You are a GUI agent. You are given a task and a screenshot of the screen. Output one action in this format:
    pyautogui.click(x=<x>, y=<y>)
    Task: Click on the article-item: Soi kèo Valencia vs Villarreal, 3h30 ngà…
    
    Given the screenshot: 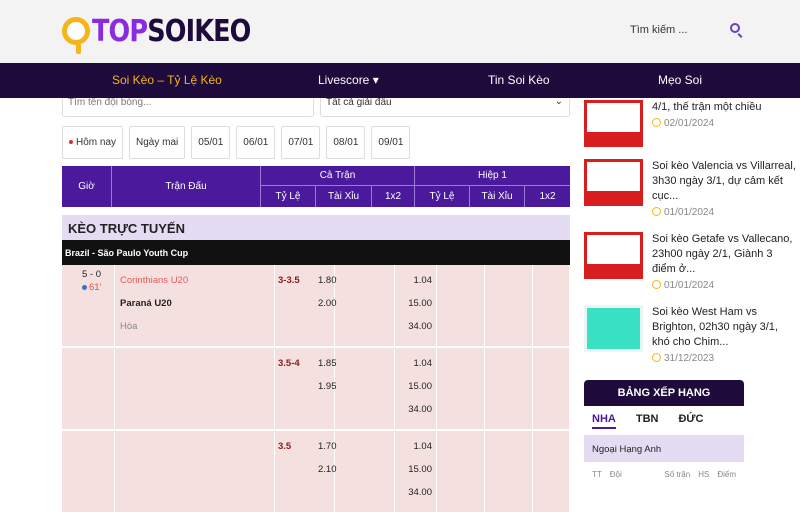 What is the action you would take?
    pyautogui.click(x=691, y=189)
    